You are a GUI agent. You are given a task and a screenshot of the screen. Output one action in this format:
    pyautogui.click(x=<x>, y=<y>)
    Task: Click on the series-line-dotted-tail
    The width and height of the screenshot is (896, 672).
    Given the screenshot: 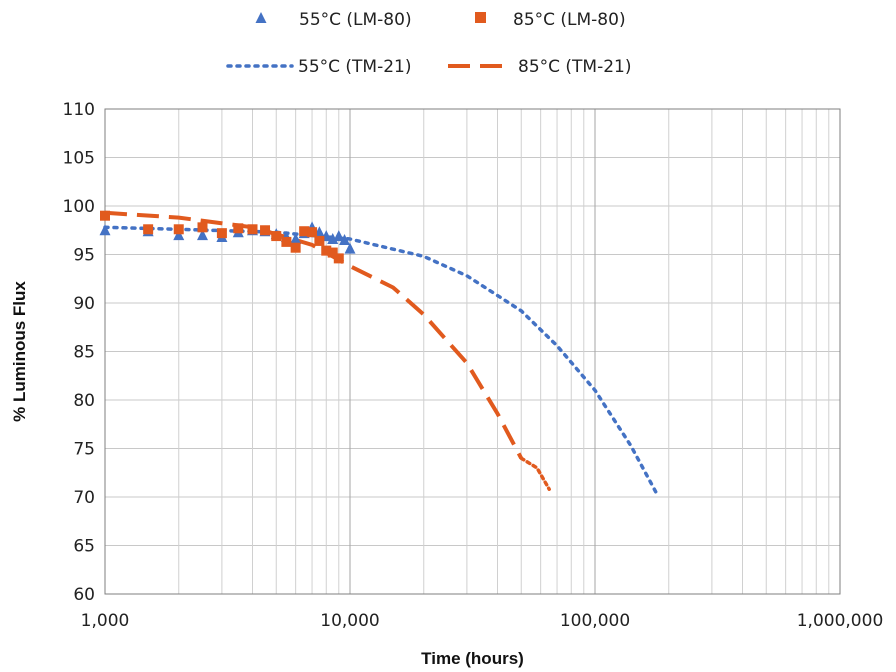 What is the action you would take?
    pyautogui.click(x=535, y=473)
    